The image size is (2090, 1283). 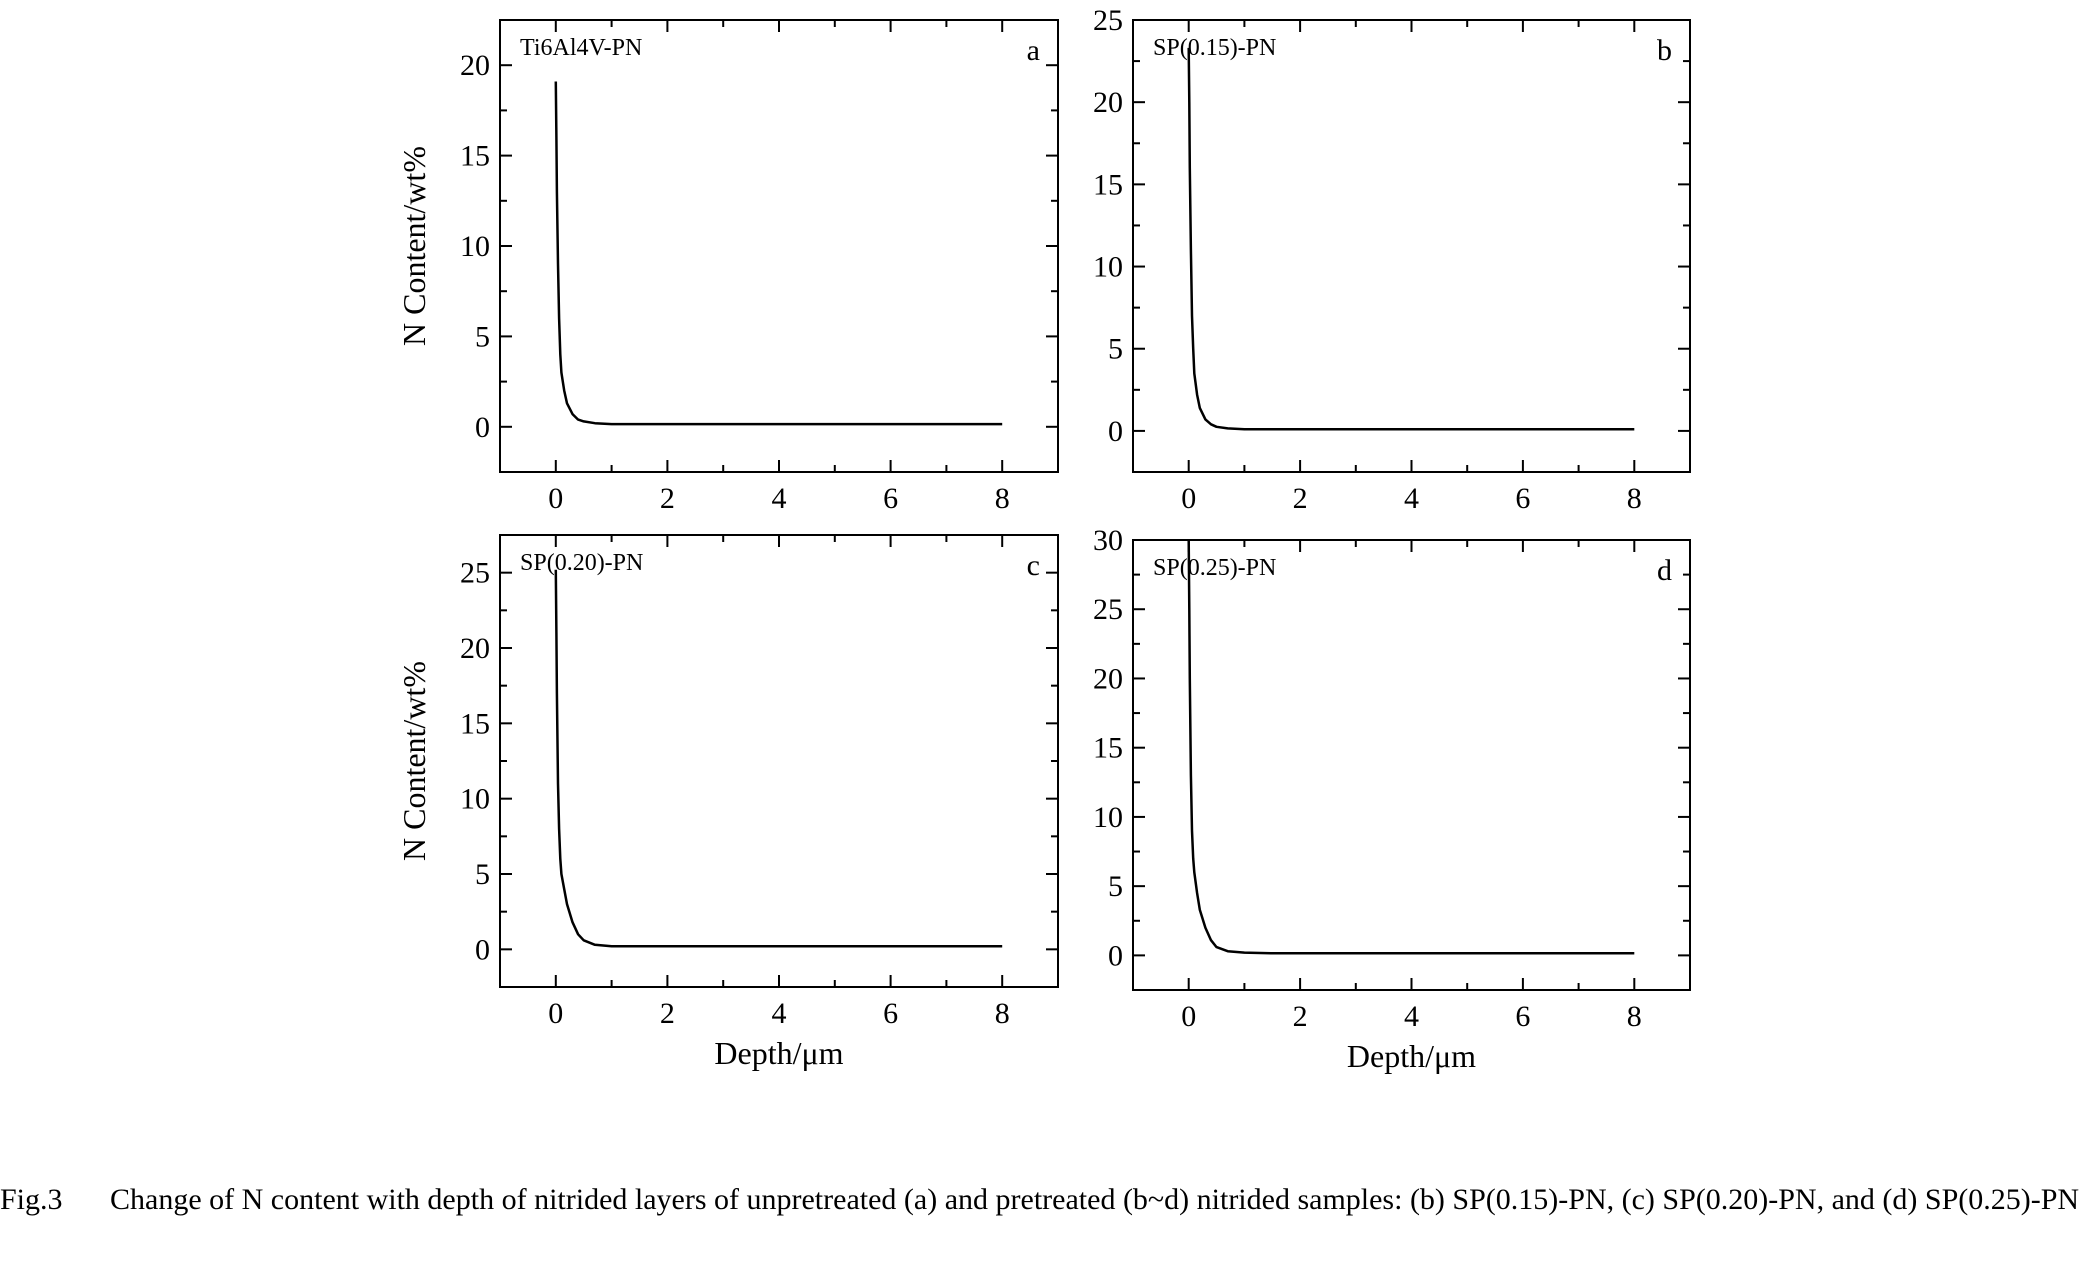 What do you see at coordinates (581, 48) in the screenshot?
I see `sample-label: Ti6Al4V-PN` at bounding box center [581, 48].